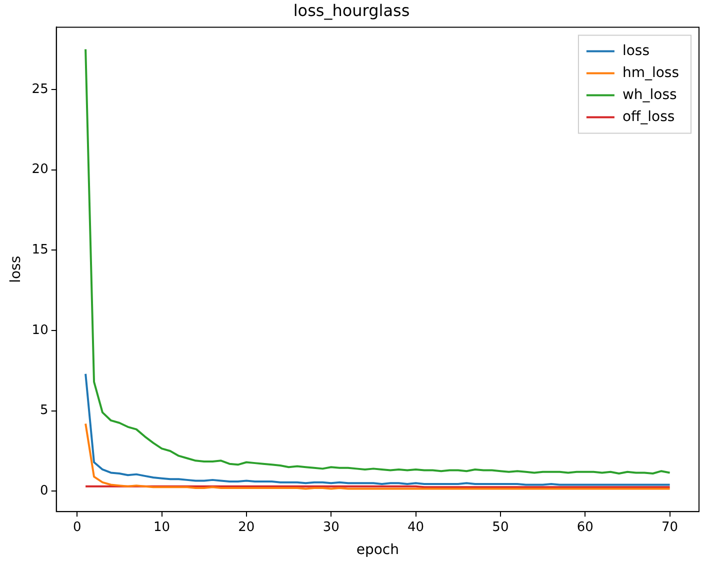 Image resolution: width=703 pixels, height=567 pixels. Describe the element at coordinates (246, 527) in the screenshot. I see `x-tick-label: 20` at that location.